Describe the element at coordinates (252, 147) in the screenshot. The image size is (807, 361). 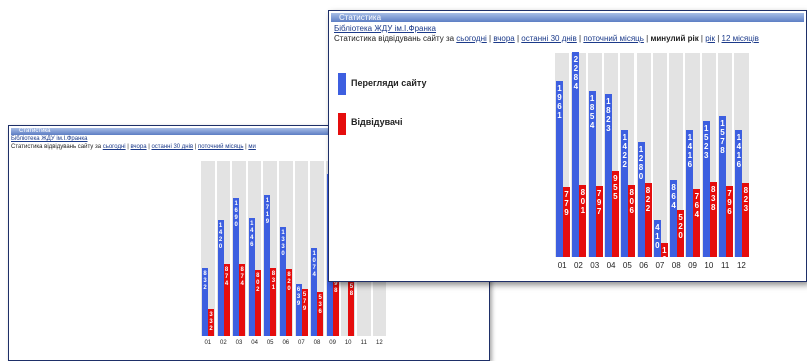
I see `period-truncated: ми` at that location.